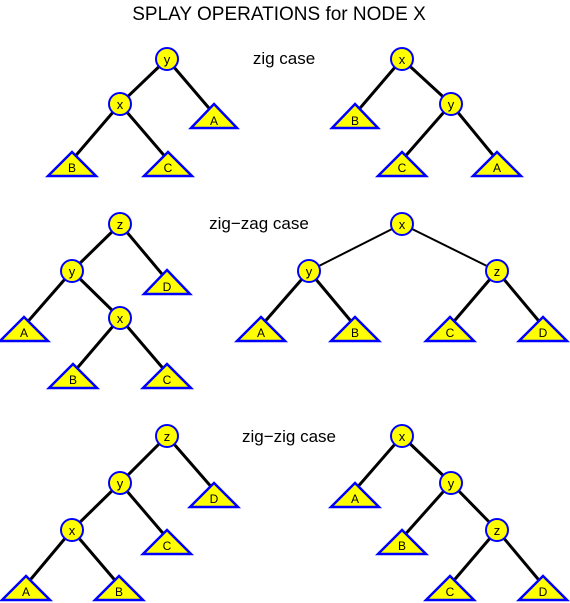 The height and width of the screenshot is (603, 570). Describe the element at coordinates (143, 252) in the screenshot. I see `edge-z-D` at that location.